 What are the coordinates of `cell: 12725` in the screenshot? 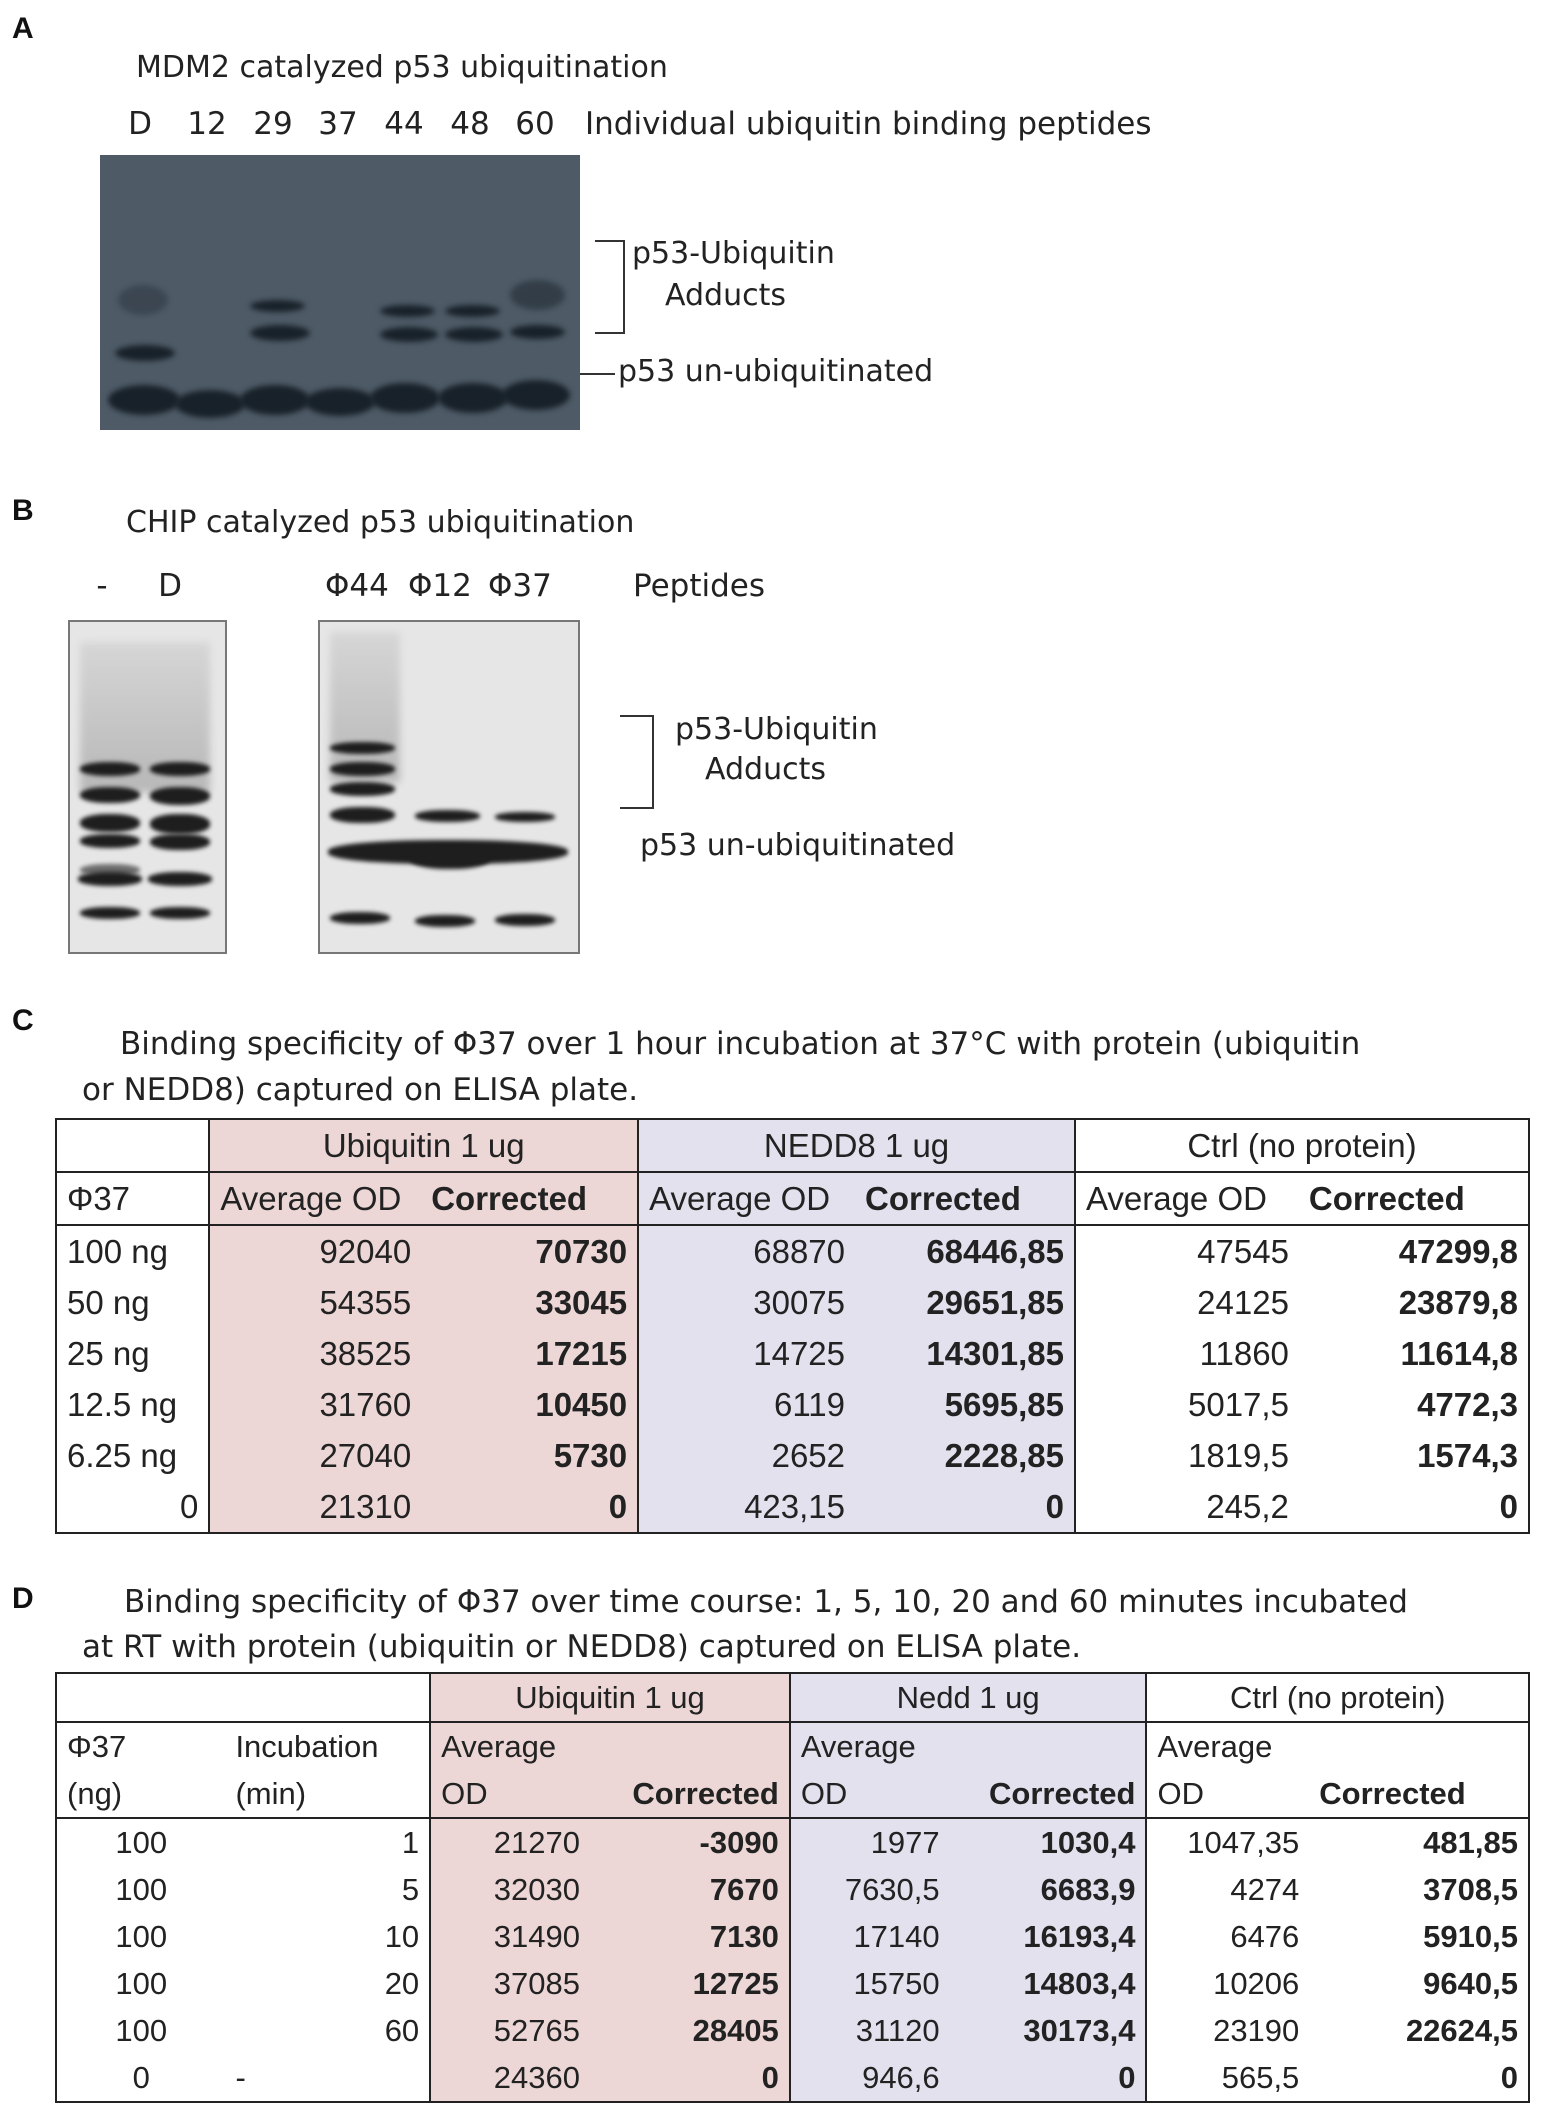 It's located at (690, 1983).